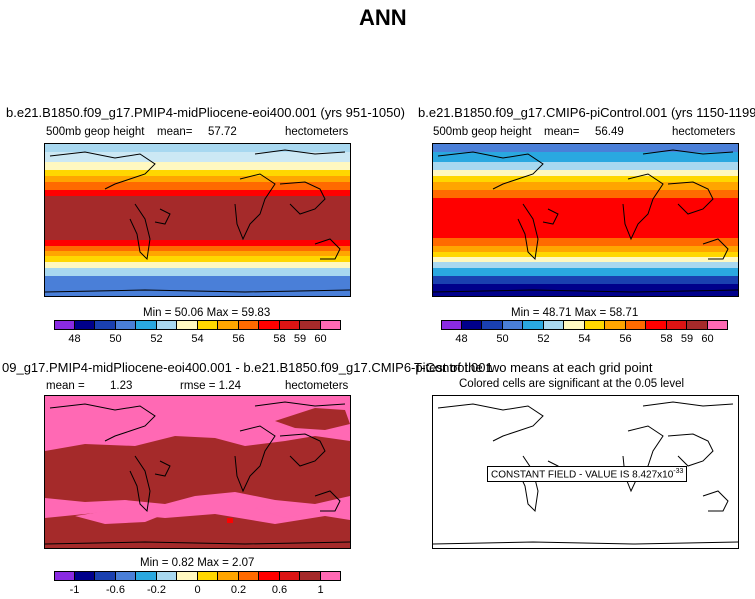 The image size is (755, 599). I want to click on constant-field-message: CONSTANT FIELD - VALUE IS 8.427x10-33, so click(587, 474).